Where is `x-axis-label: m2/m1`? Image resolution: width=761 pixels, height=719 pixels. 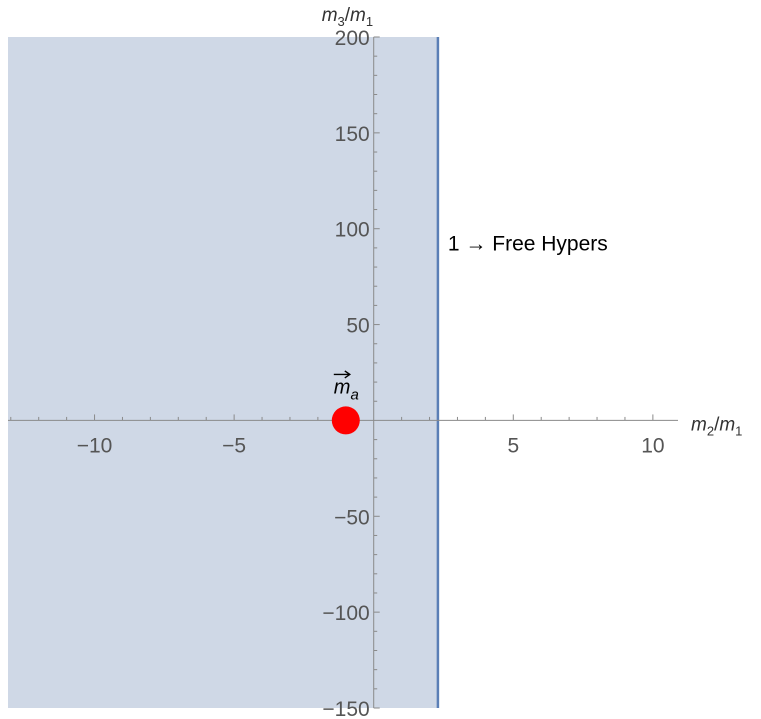
x-axis-label: m2/m1 is located at coordinates (716, 426).